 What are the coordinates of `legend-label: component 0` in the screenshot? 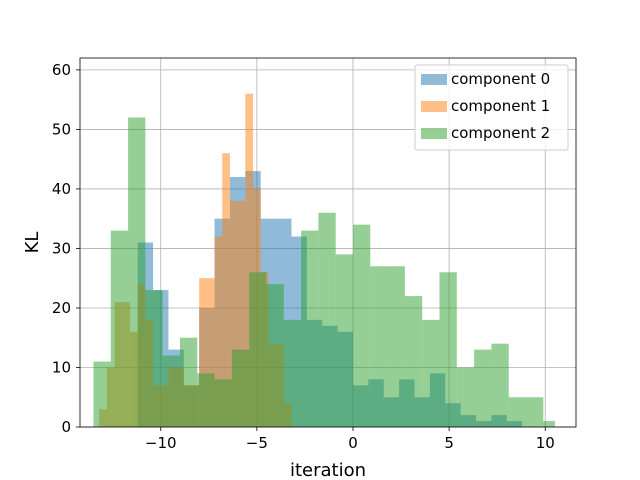 It's located at (500, 79).